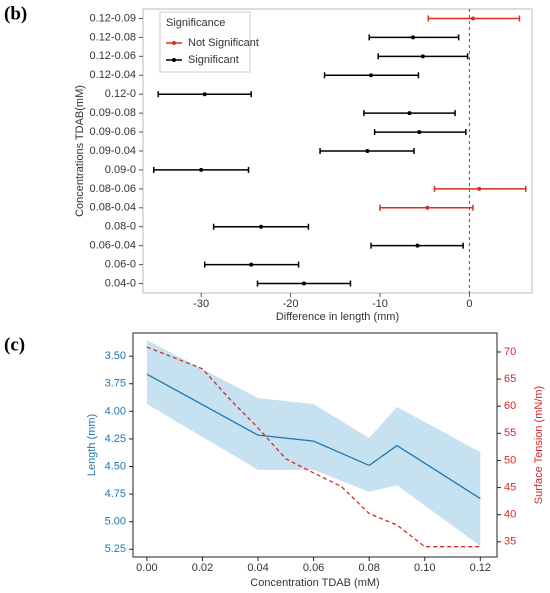 Image resolution: width=550 pixels, height=593 pixels. I want to click on x-tick-label: -10, so click(380, 304).